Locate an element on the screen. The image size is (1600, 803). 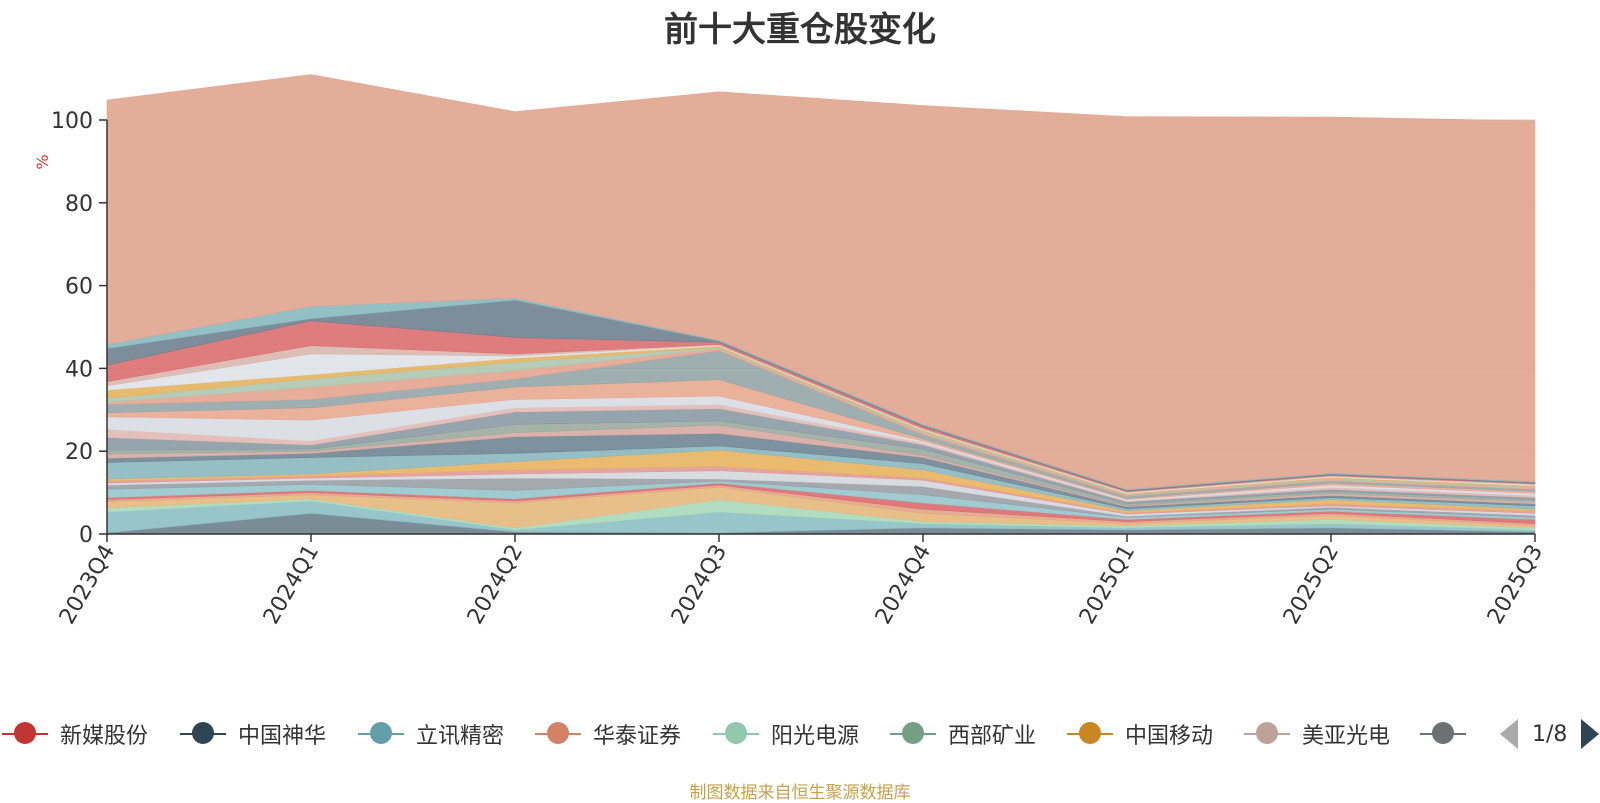
x-tick-label-2025Q1: 2025Q1 is located at coordinates (1107, 585).